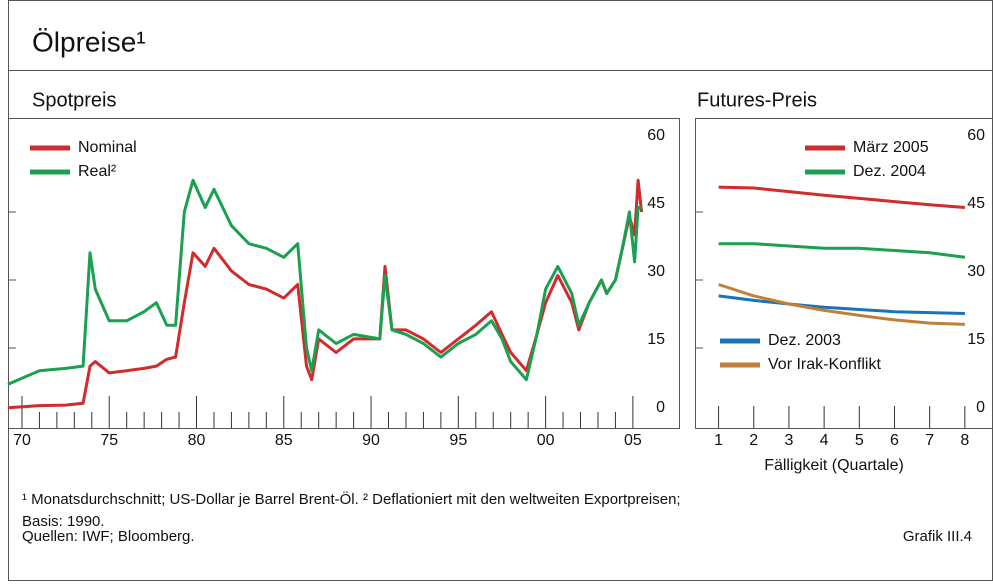 Image resolution: width=993 pixels, height=586 pixels. What do you see at coordinates (804, 340) in the screenshot?
I see `legend-label: Dez. 2003` at bounding box center [804, 340].